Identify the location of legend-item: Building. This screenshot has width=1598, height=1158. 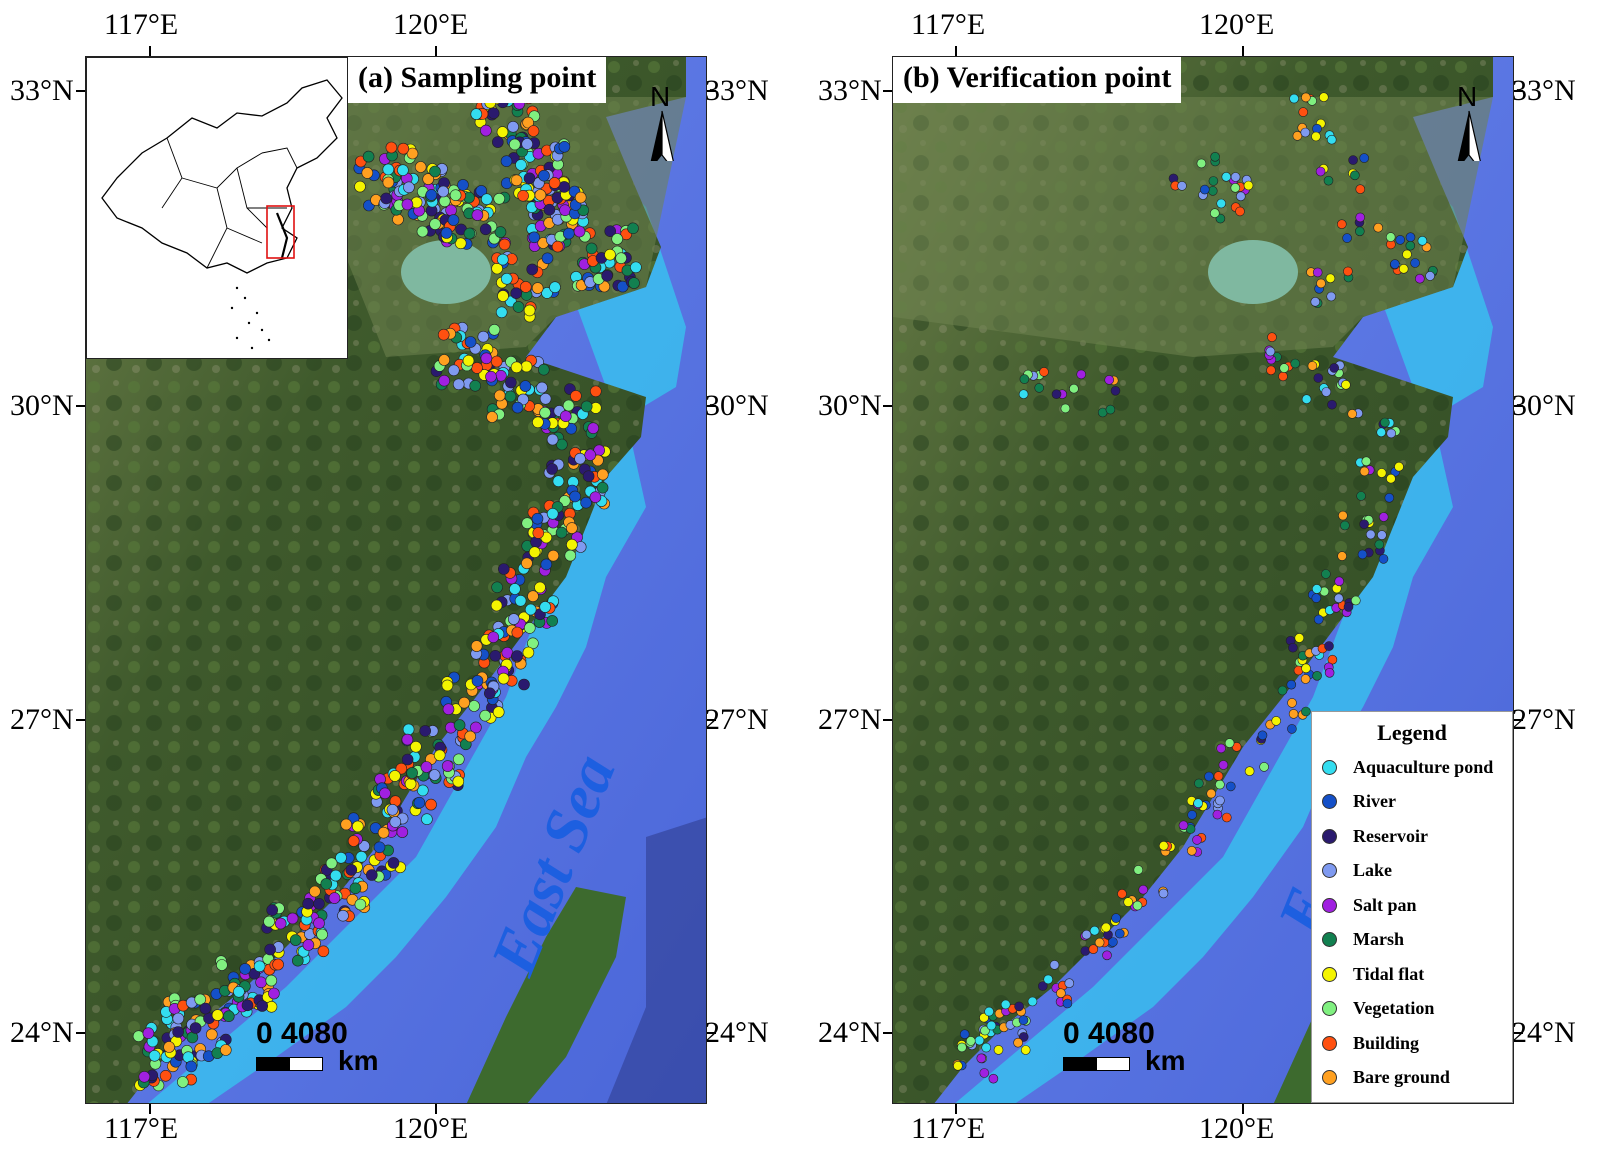
(1370, 1043).